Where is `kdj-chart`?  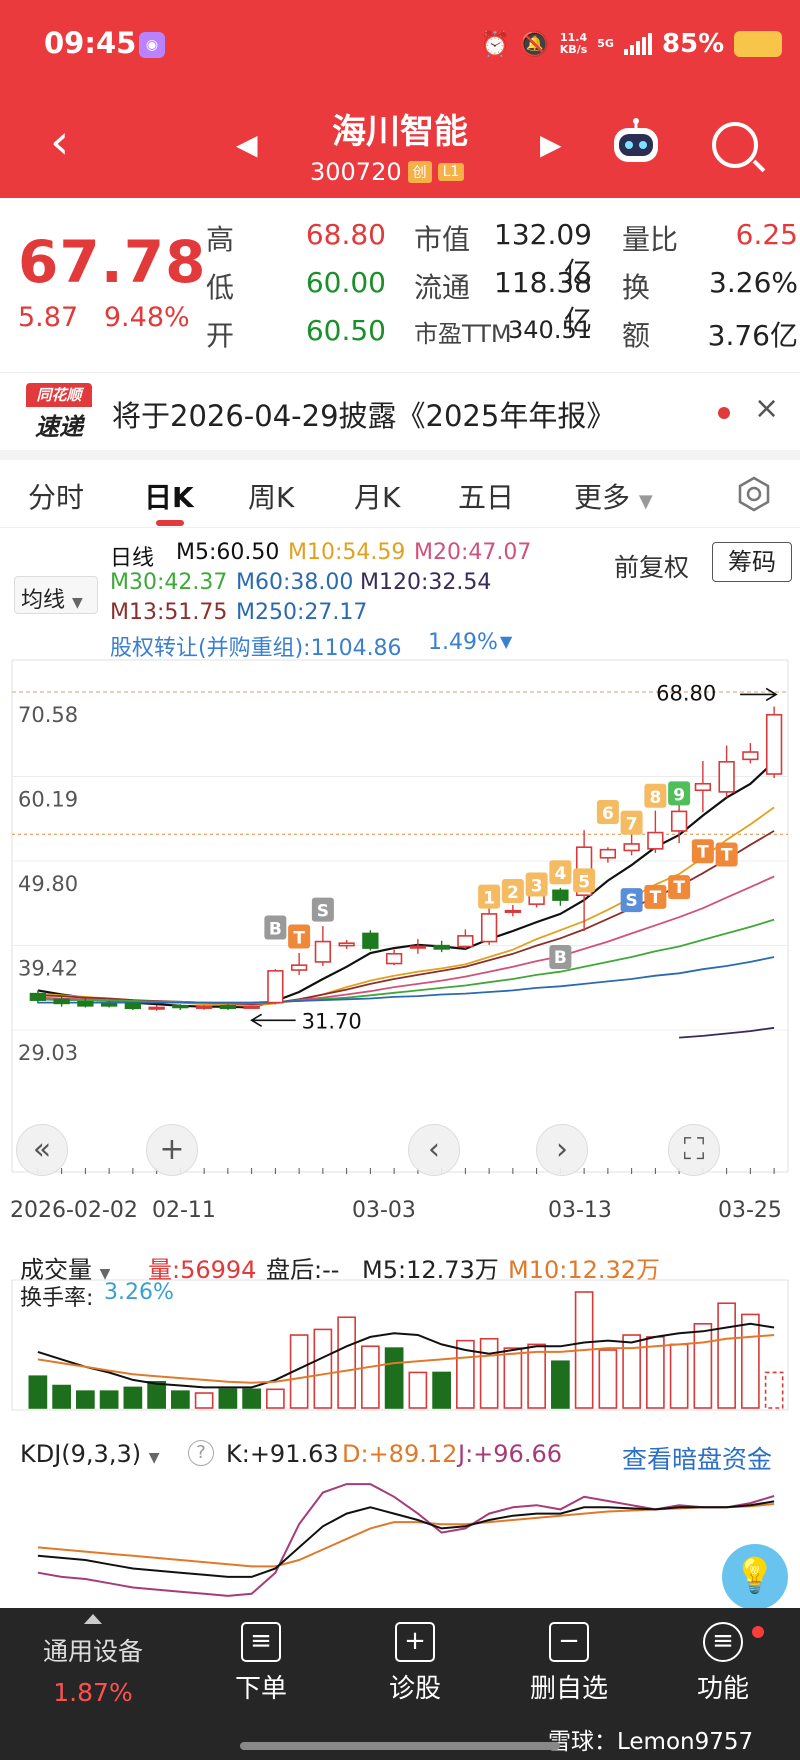 kdj-chart is located at coordinates (400, 1540).